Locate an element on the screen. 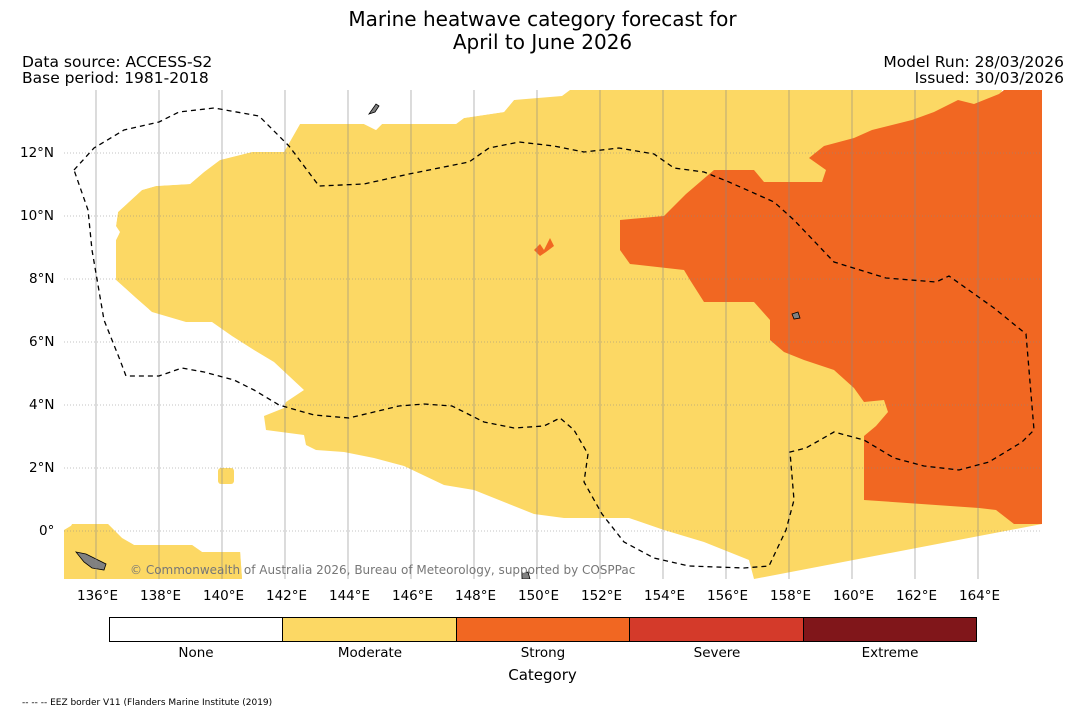  meta-right: Model Run: 28/03/2026 Issued: 30/03/2026 is located at coordinates (973, 70).